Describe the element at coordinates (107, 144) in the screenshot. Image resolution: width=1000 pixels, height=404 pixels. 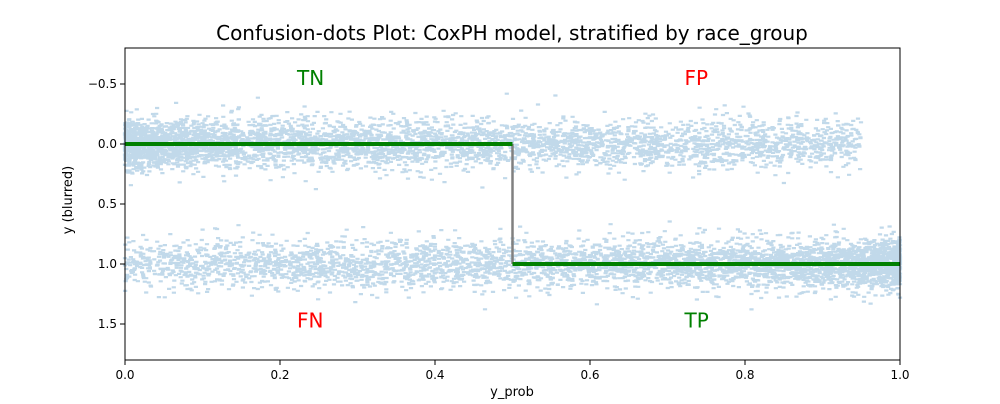
I see `y-tick-label: 0.0` at that location.